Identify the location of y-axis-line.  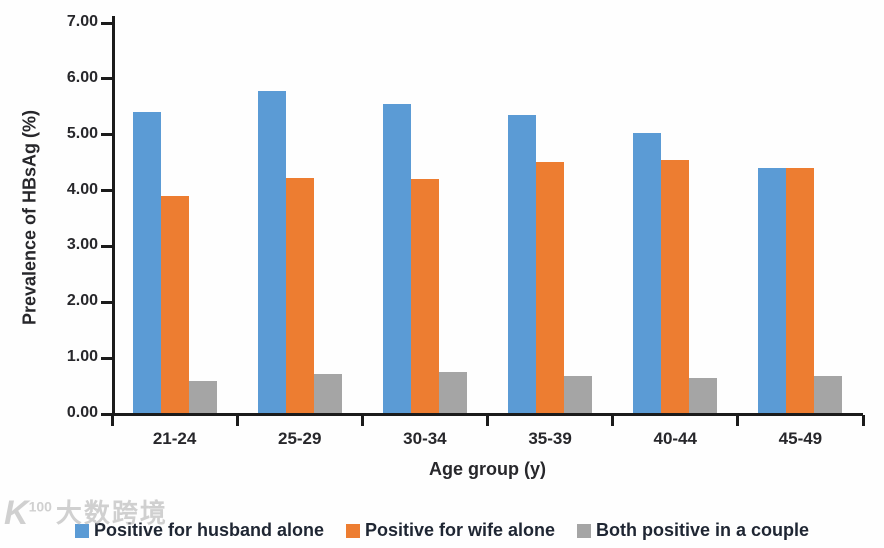
(113, 216).